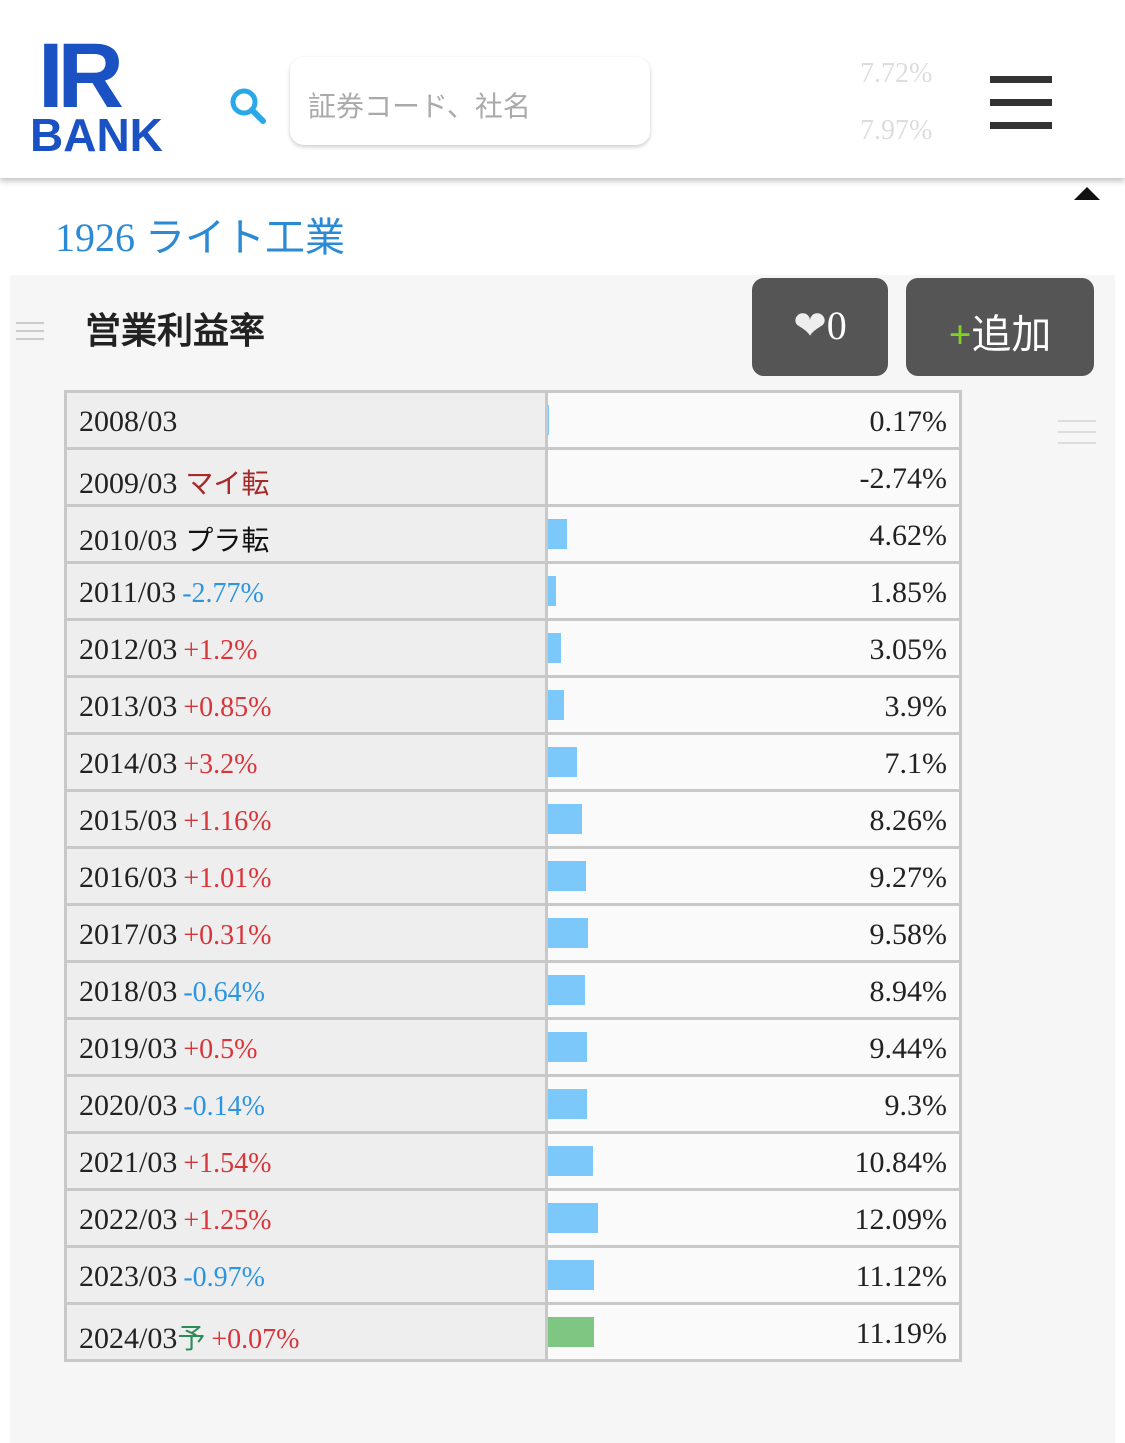  I want to click on table-row: 2009/03 マイ転 -2.74%, so click(513, 475).